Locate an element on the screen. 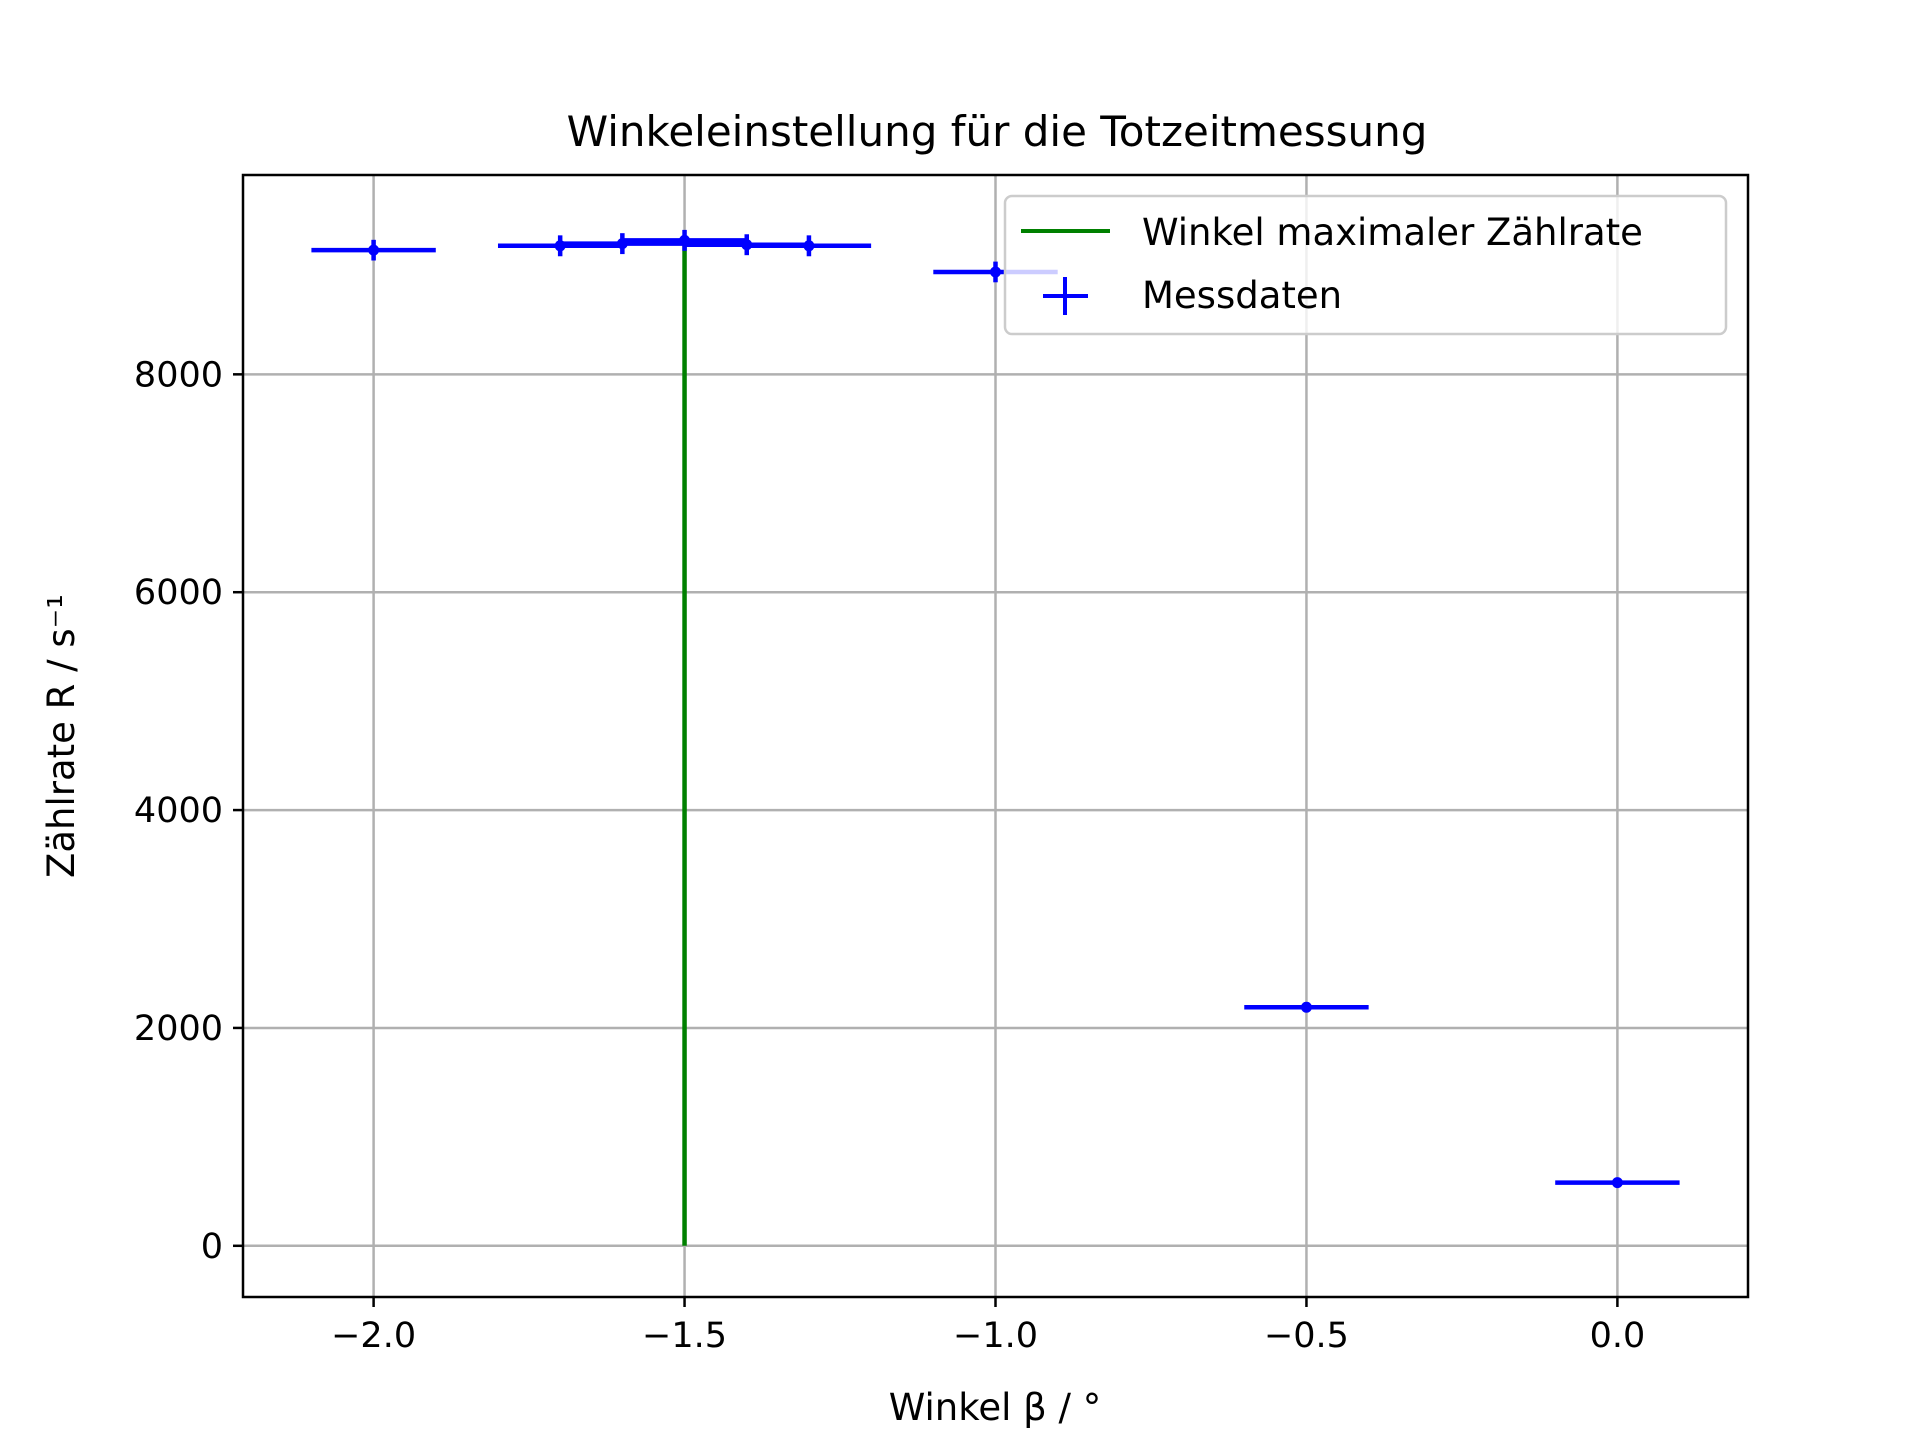 The image size is (1920, 1440). legend-label-messdaten: Messdaten is located at coordinates (1242, 295).